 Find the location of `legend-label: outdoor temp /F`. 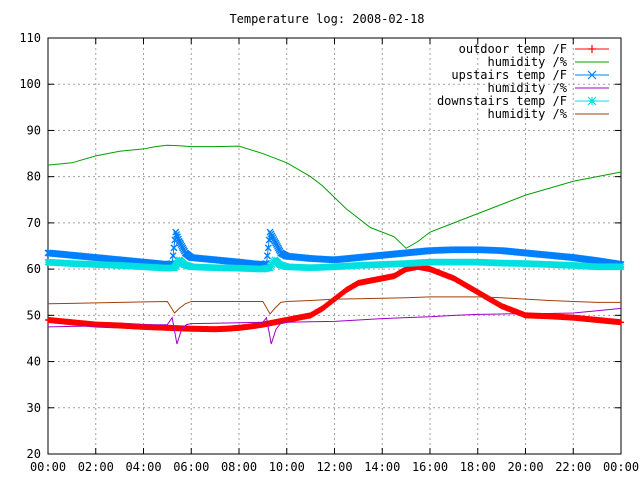

legend-label: outdoor temp /F is located at coordinates (513, 49).